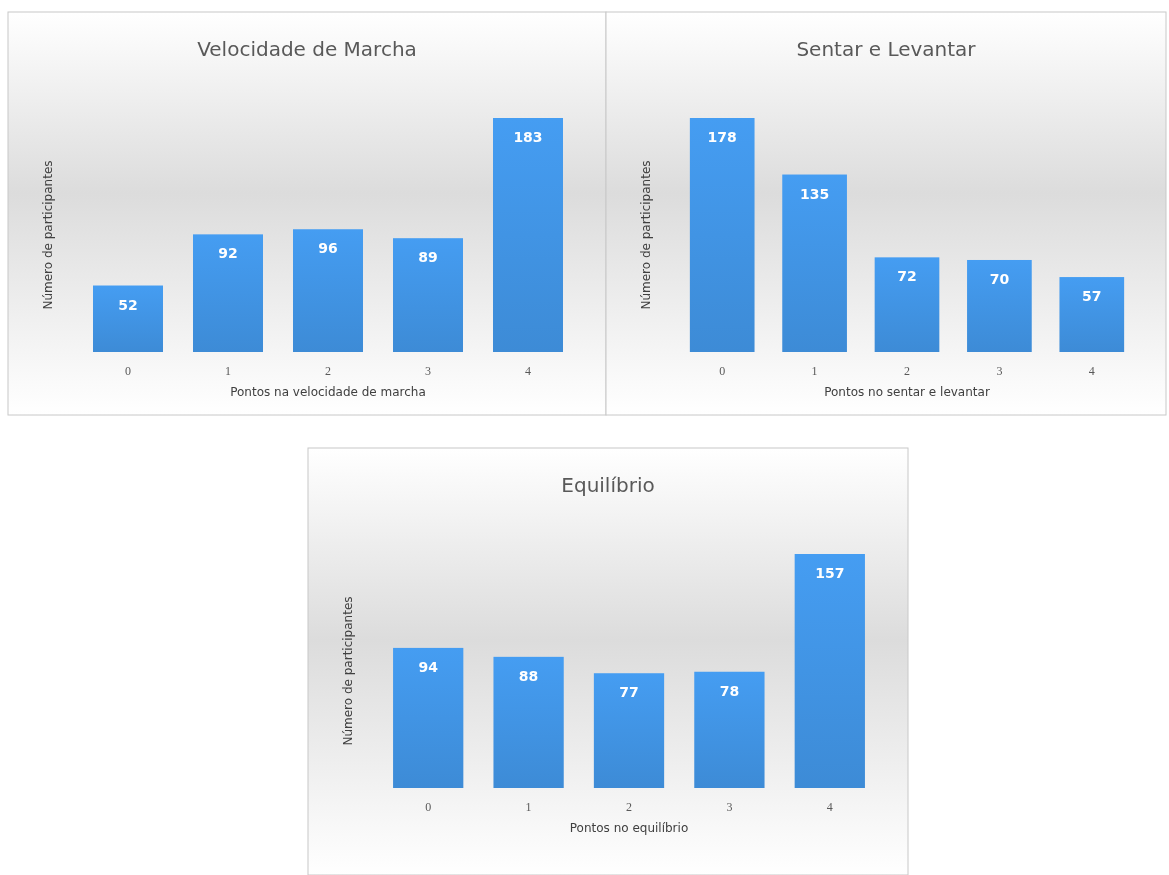 The image size is (1169, 875). Describe the element at coordinates (907, 276) in the screenshot. I see `data-label: 72` at that location.